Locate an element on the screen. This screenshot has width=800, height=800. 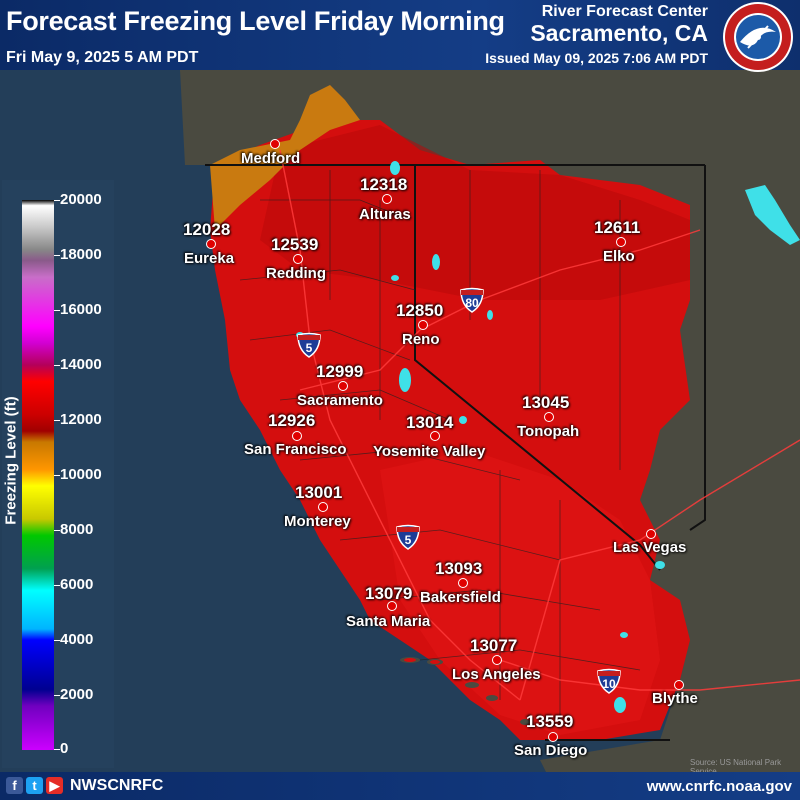
freezing-value: 12028 is located at coordinates (207, 229).